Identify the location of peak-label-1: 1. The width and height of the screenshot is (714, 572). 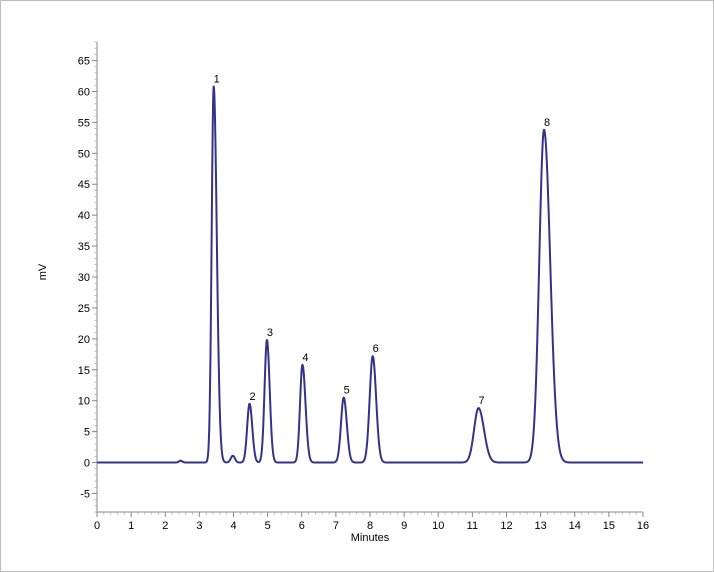
(217, 80).